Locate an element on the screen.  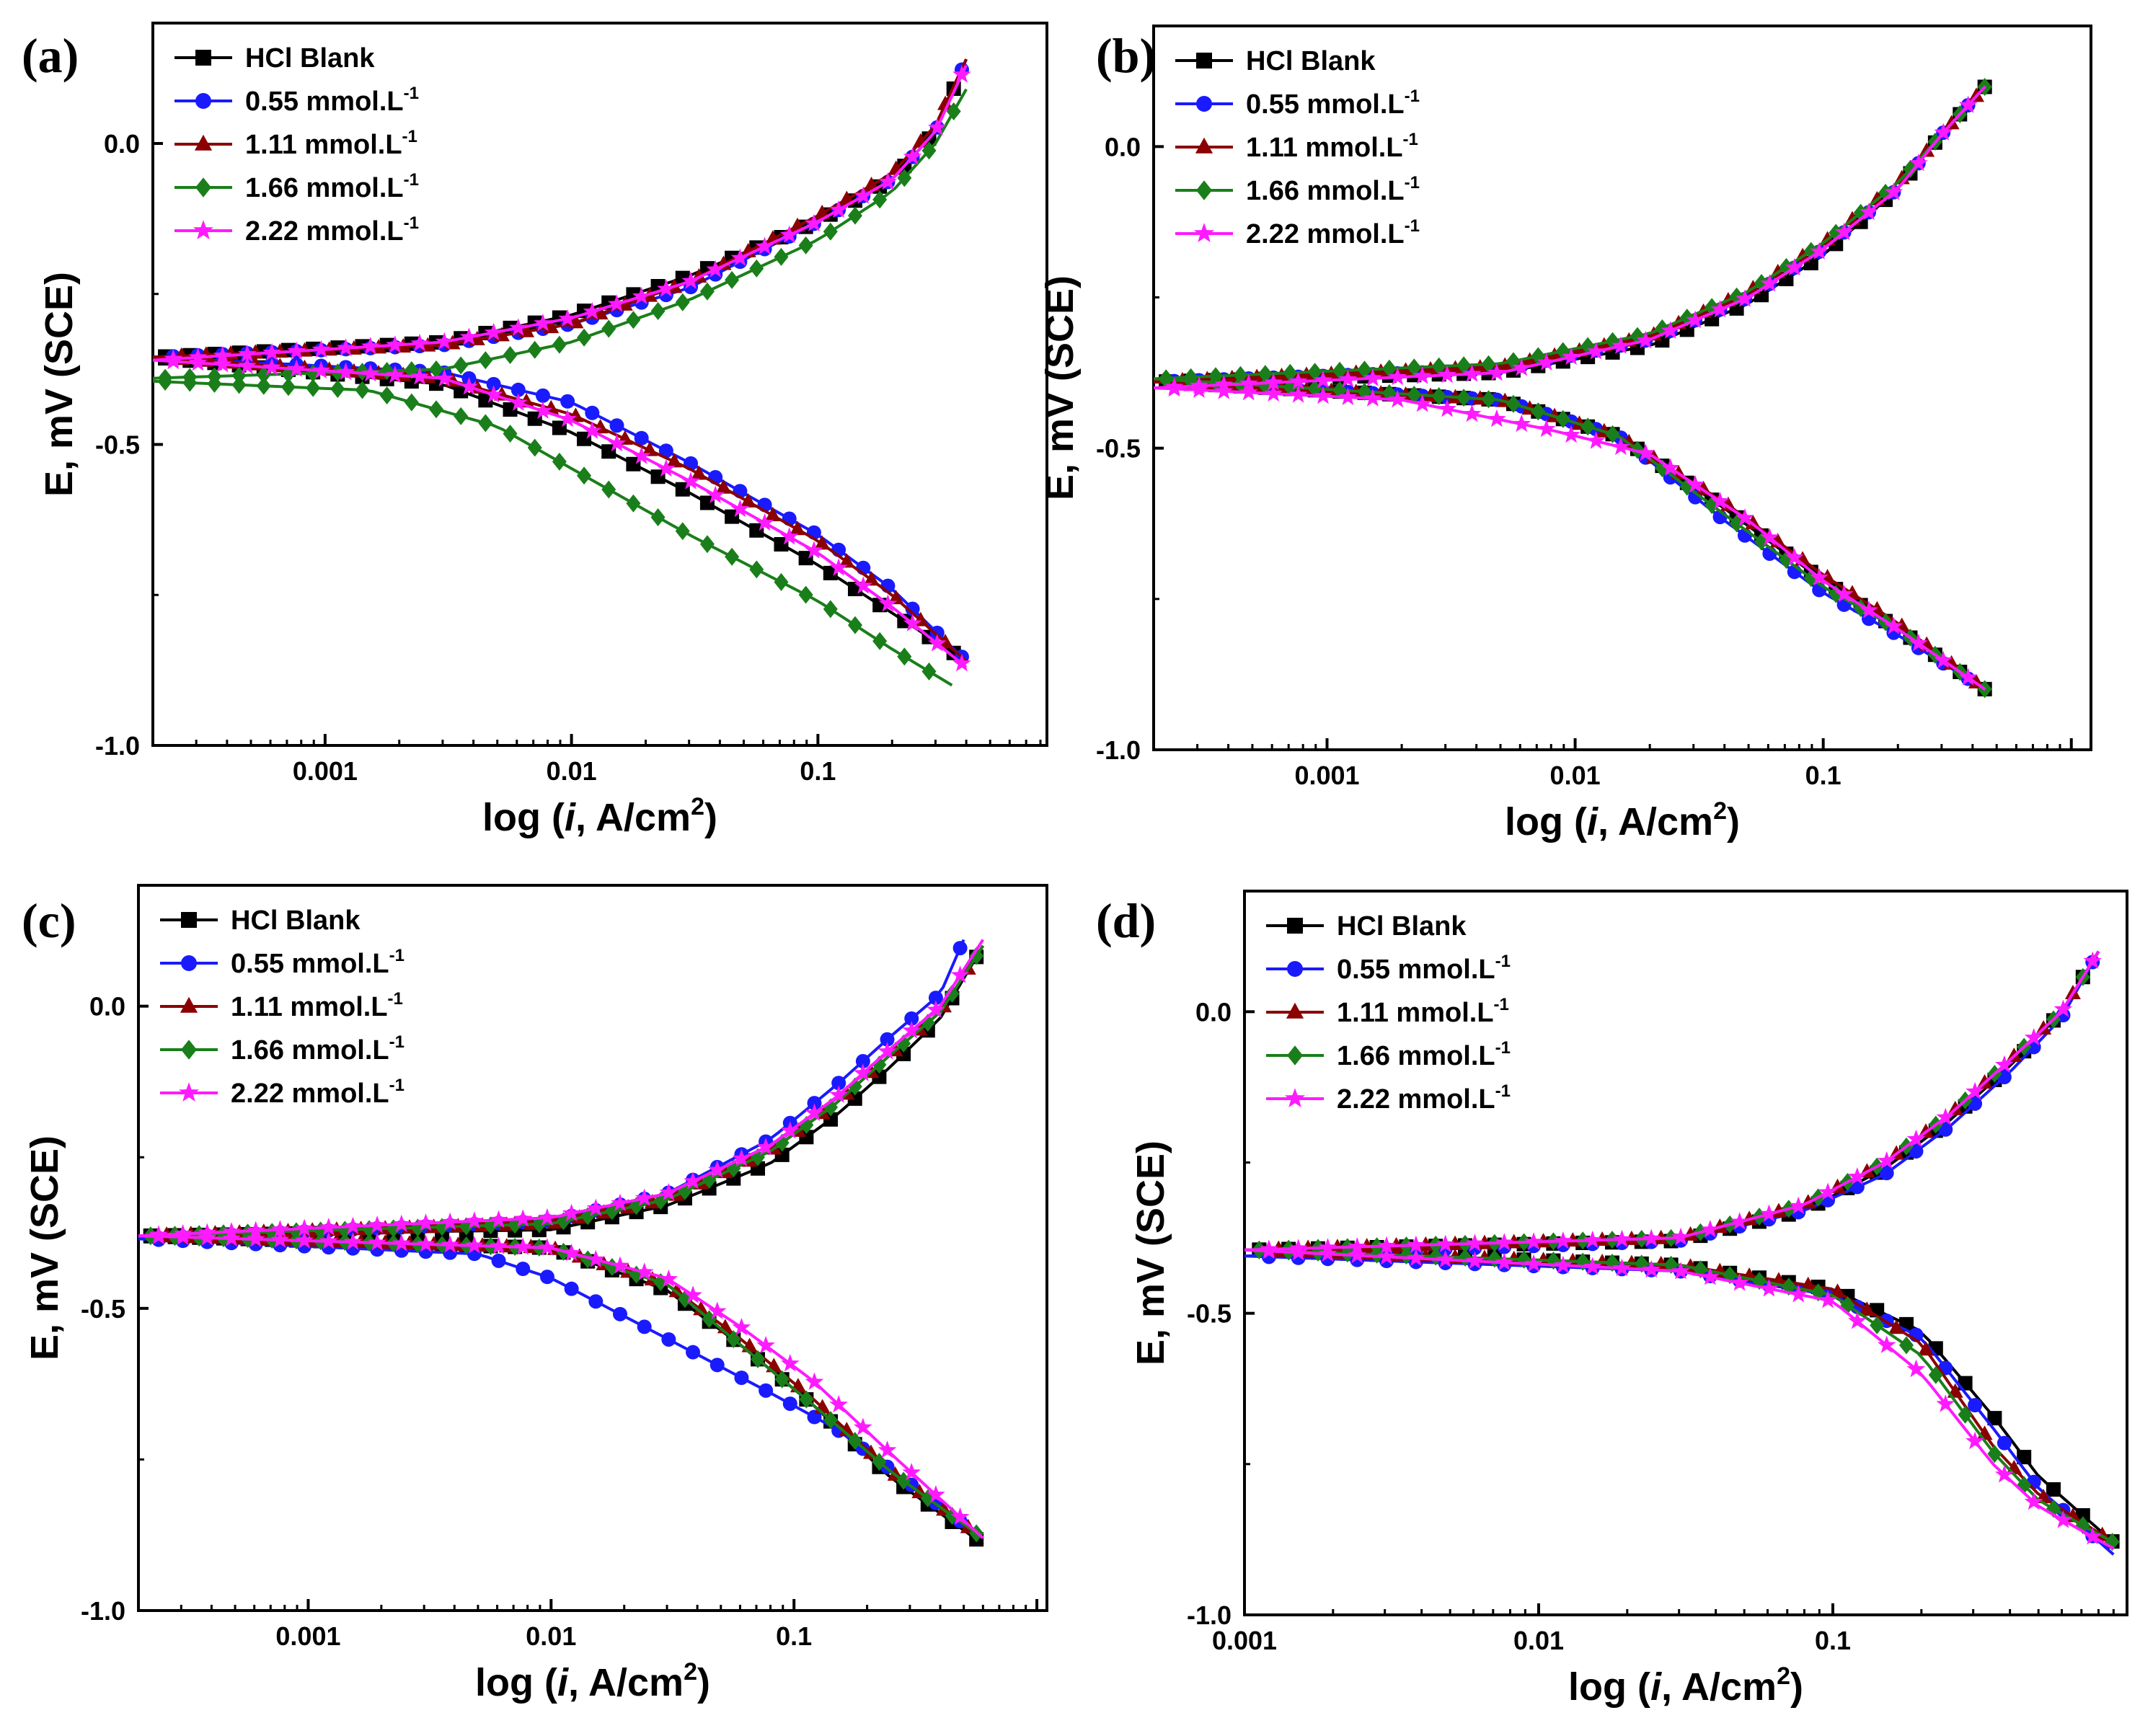
y-axis-label: E, mV (SCE) is located at coordinates (1060, 387).